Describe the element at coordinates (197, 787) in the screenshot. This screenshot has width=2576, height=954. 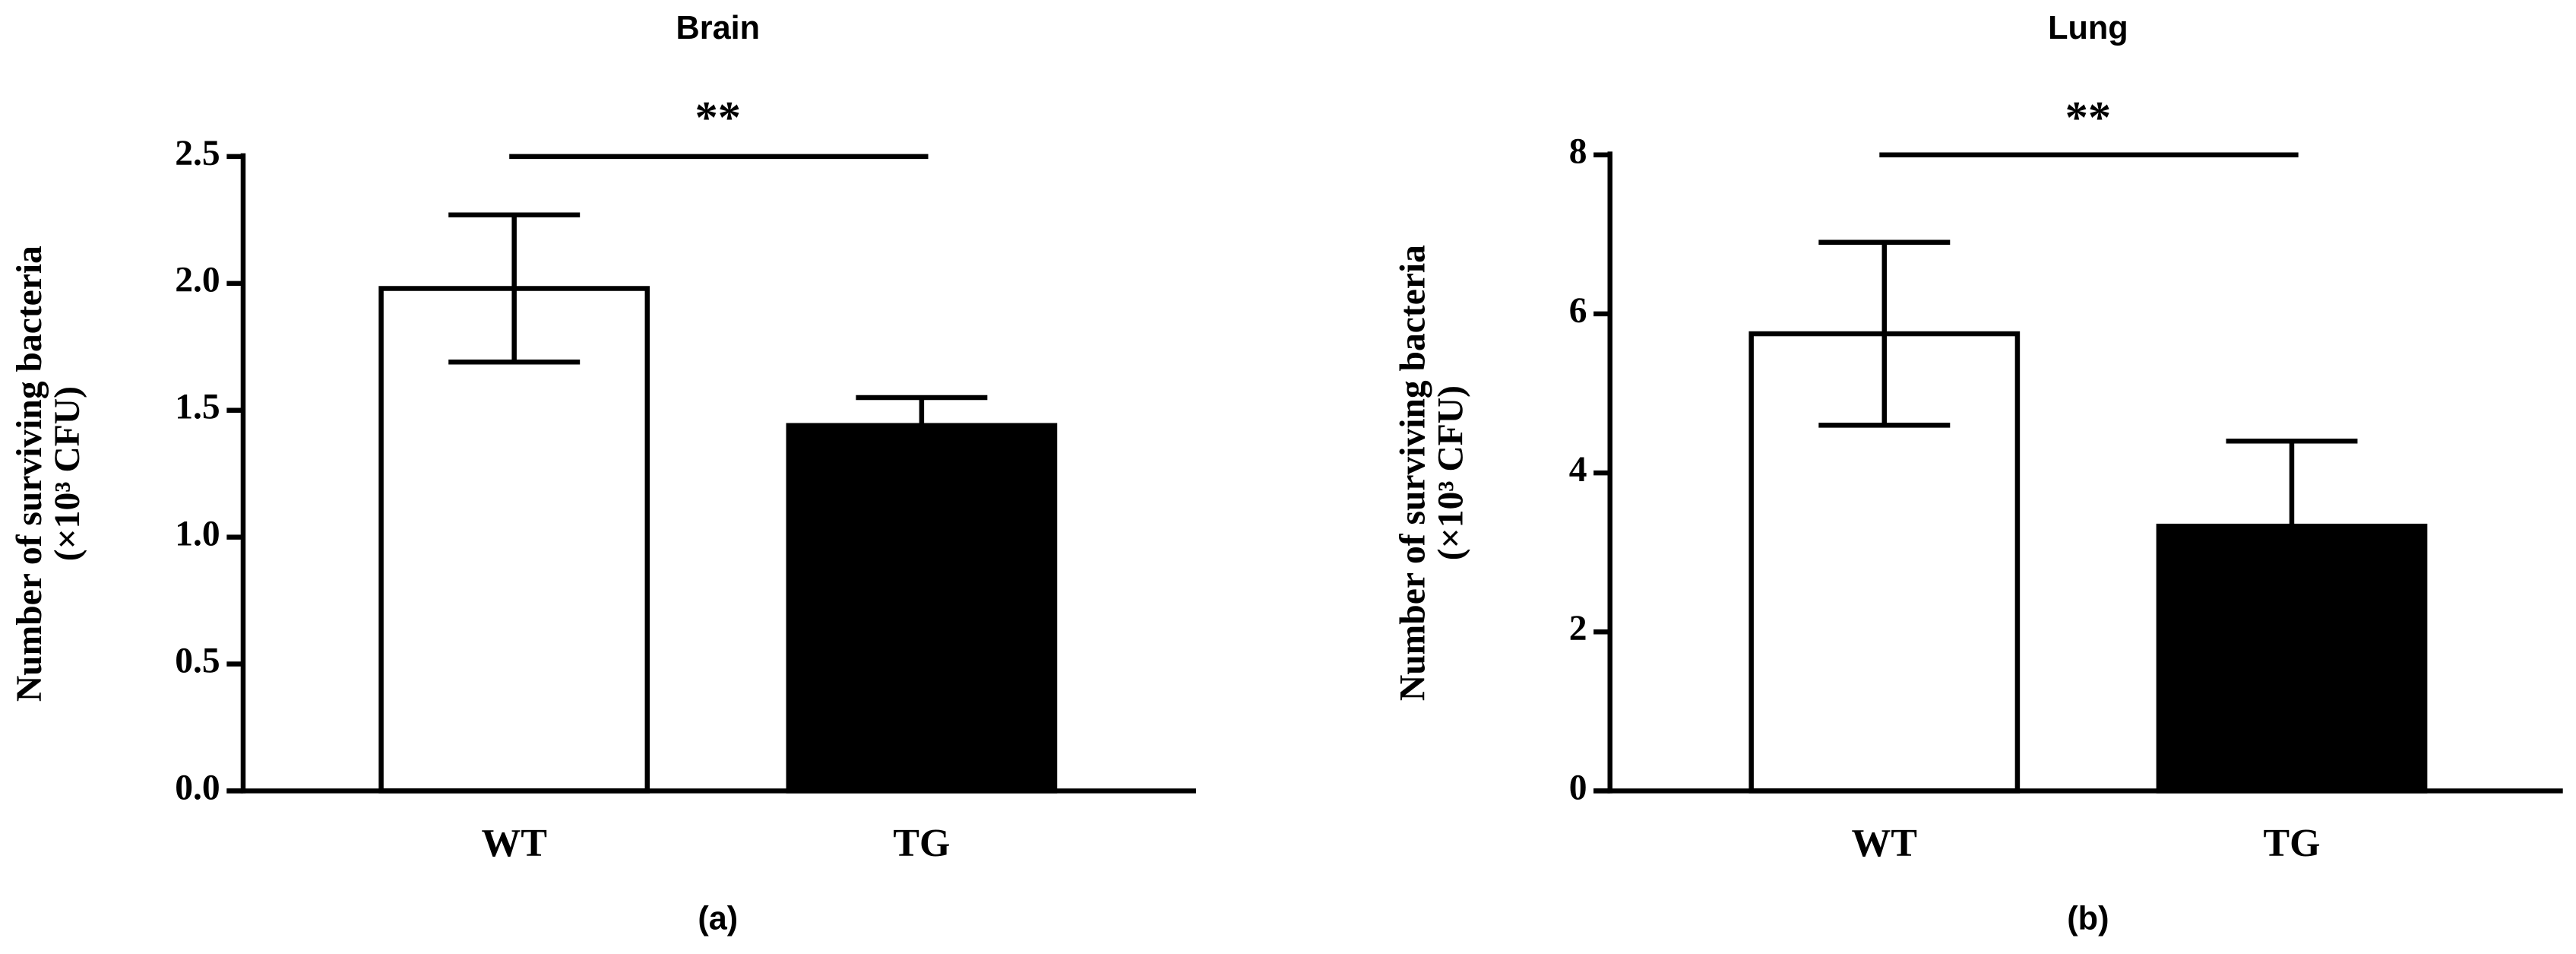
I see `y-tick-label: 0.0` at that location.